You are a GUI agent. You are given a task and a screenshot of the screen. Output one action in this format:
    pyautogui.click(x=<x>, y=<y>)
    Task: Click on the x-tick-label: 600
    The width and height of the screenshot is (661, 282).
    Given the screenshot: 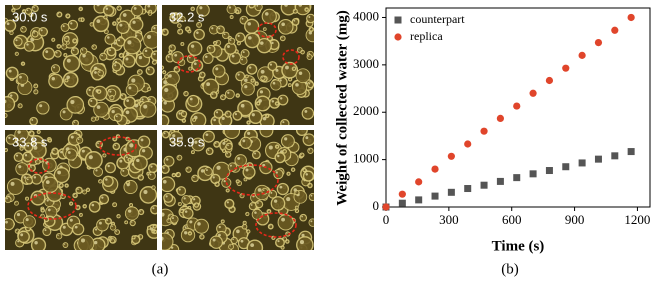 What is the action you would take?
    pyautogui.click(x=512, y=219)
    